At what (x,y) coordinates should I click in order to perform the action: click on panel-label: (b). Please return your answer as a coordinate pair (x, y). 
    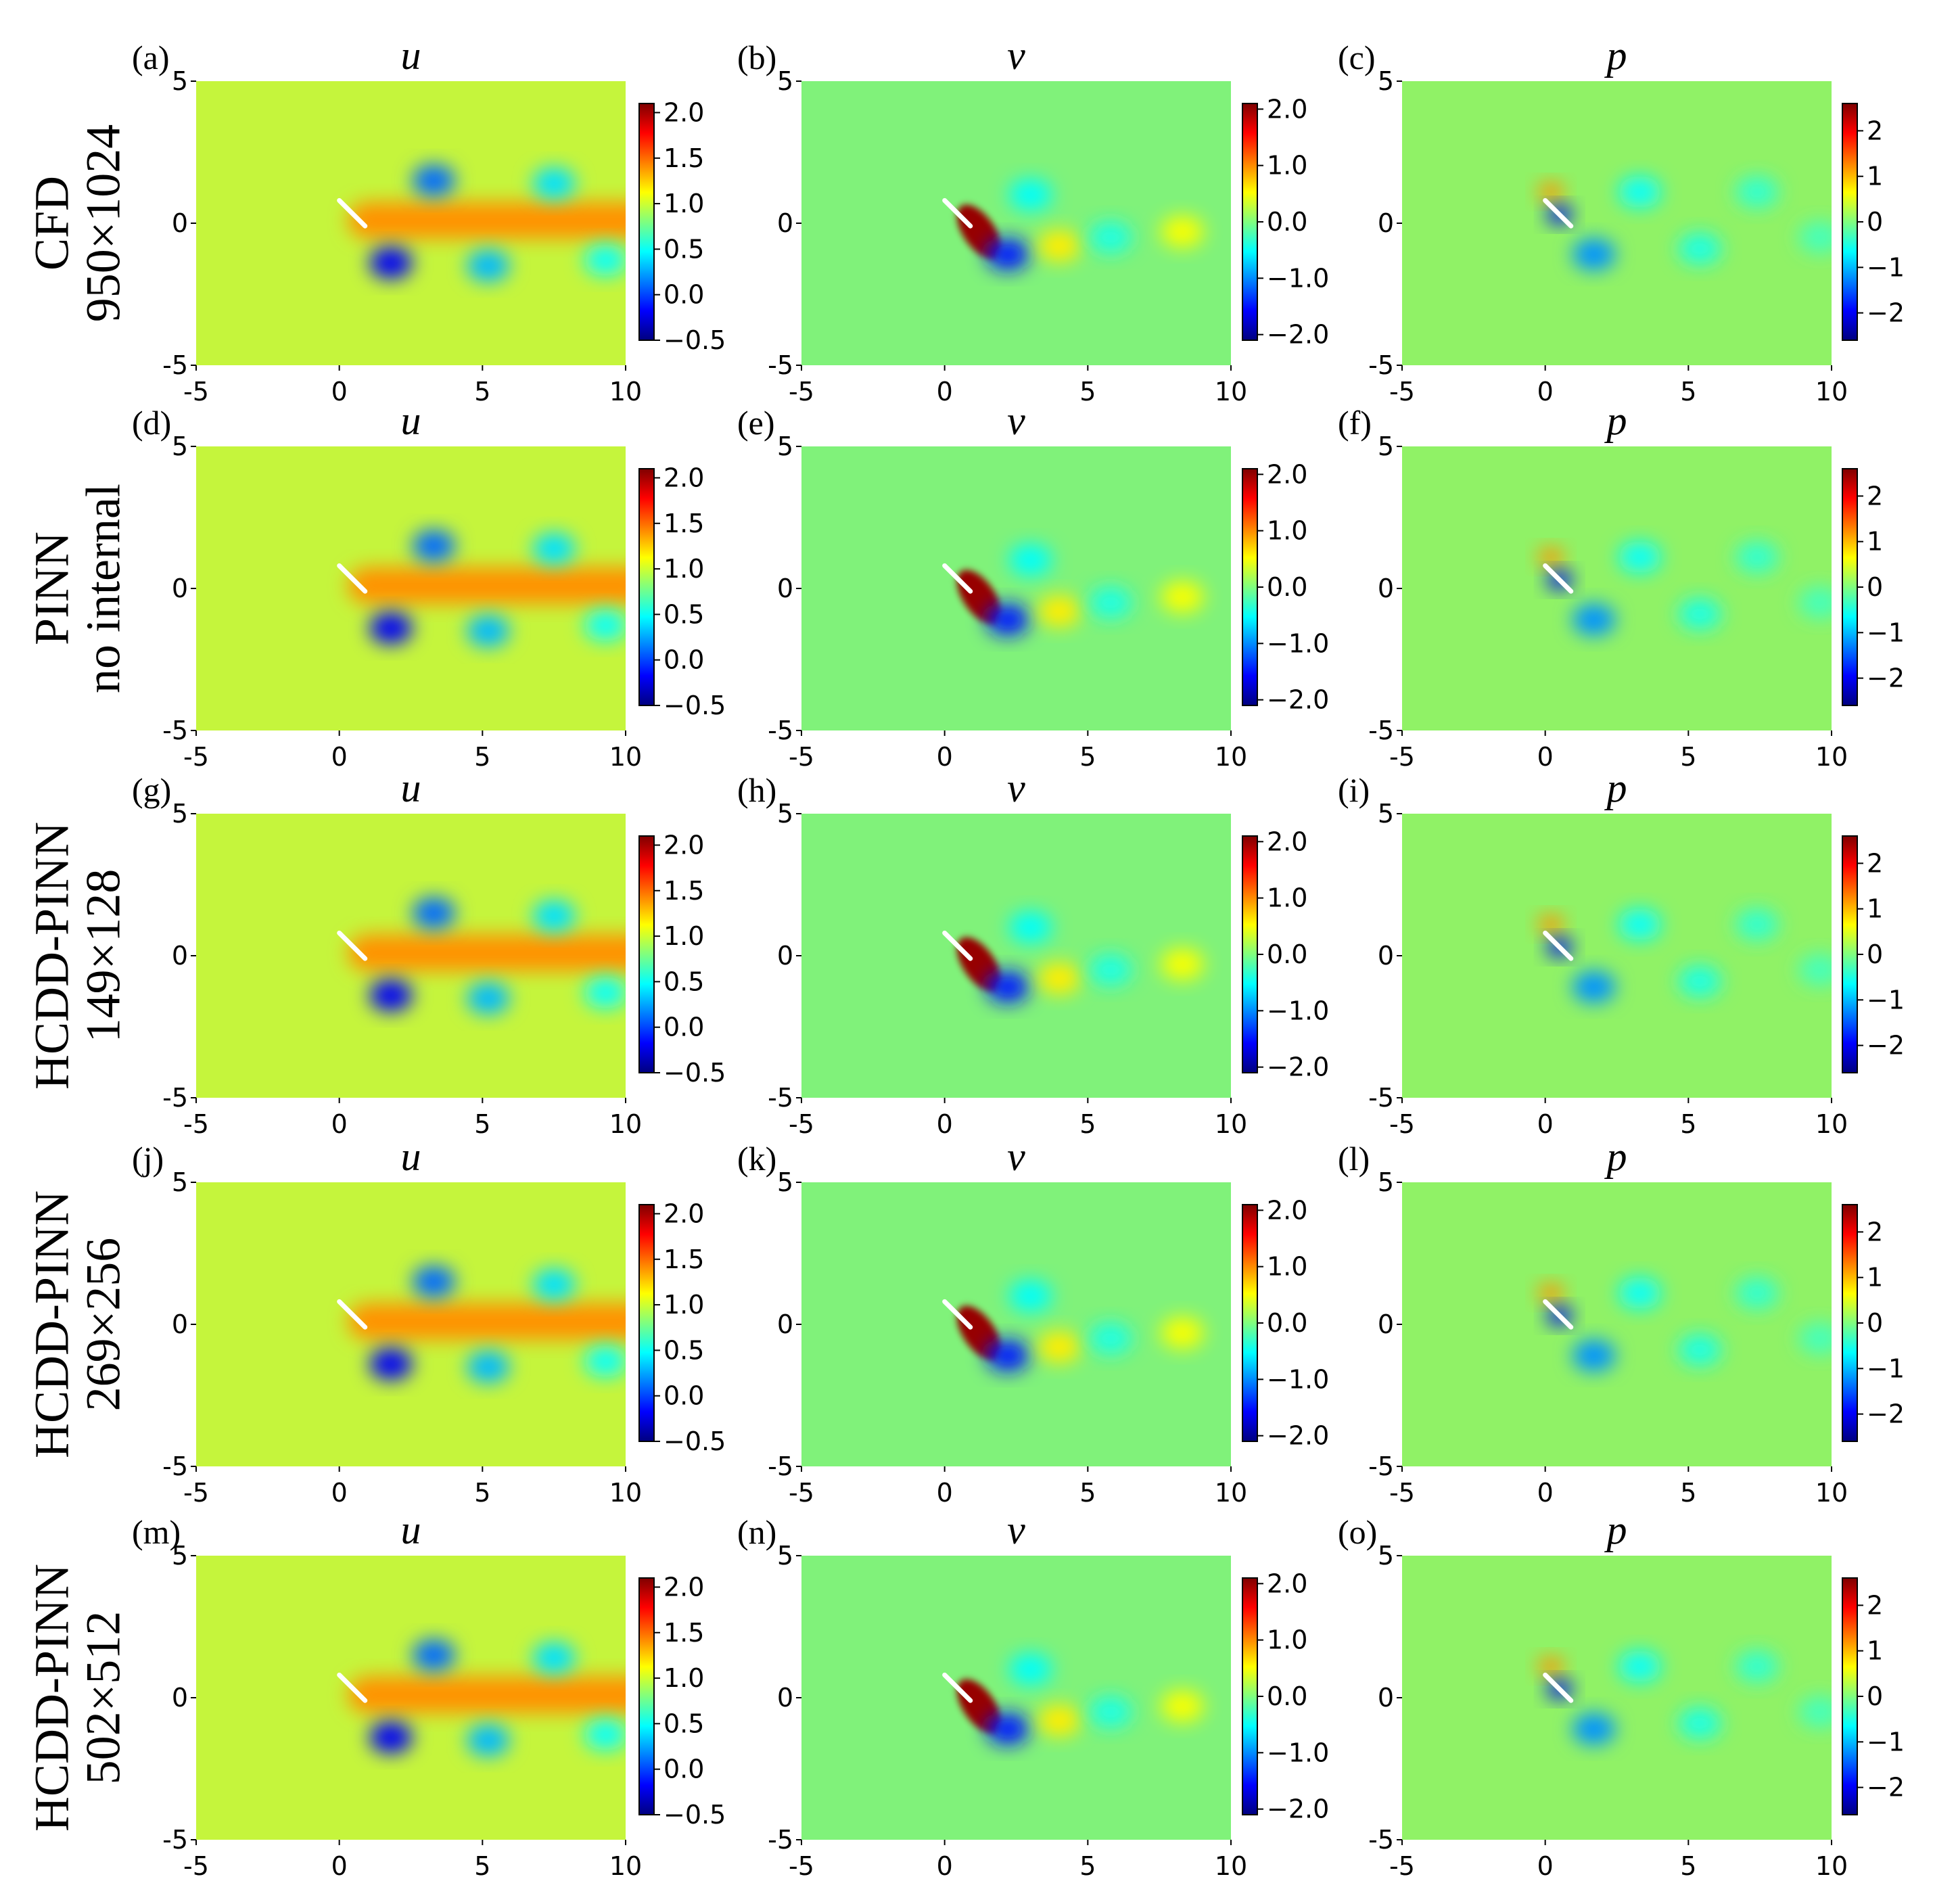
    Looking at the image, I should click on (756, 57).